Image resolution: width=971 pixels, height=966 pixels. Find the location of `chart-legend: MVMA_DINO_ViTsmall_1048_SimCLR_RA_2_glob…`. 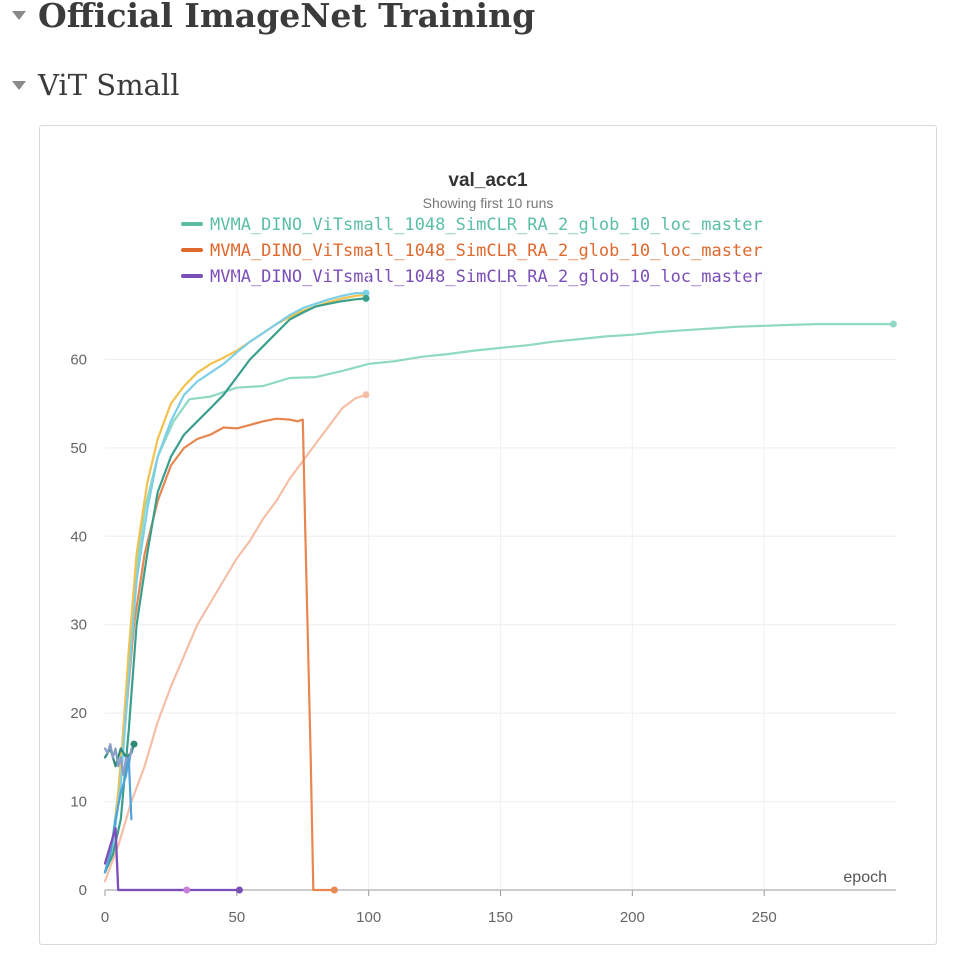

chart-legend: MVMA_DINO_ViTsmall_1048_SimCLR_RA_2_glob… is located at coordinates (472, 251).